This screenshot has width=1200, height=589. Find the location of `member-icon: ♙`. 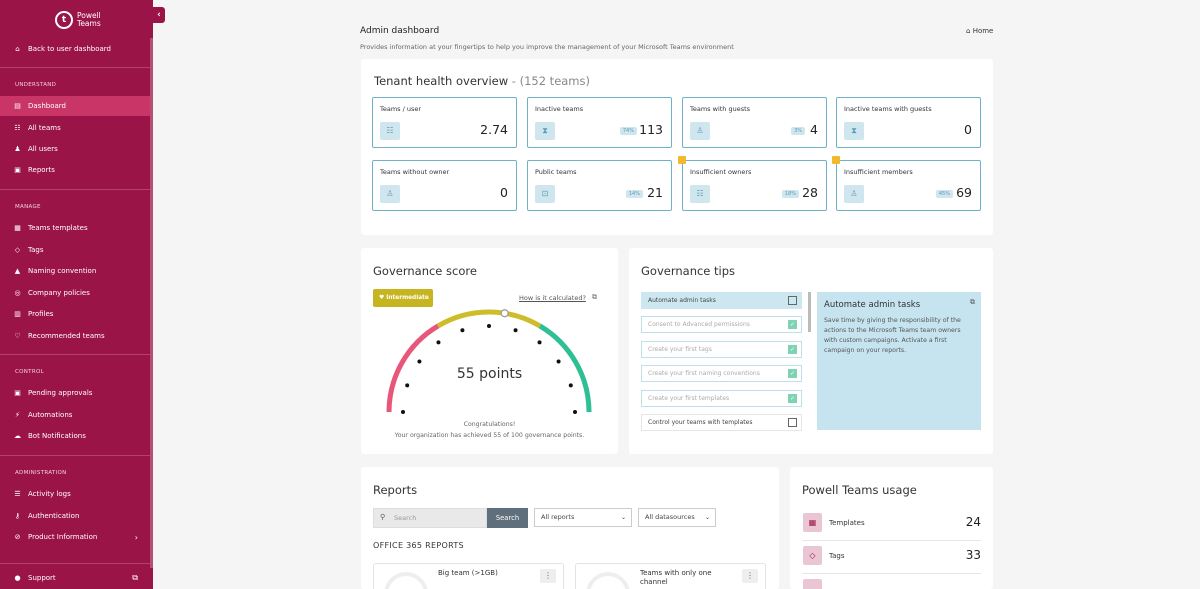

member-icon: ♙ is located at coordinates (854, 194).